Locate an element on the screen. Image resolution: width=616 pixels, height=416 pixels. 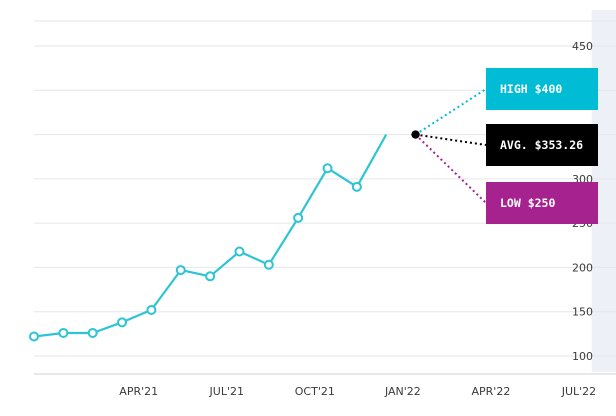
current-point is located at coordinates (415, 134).